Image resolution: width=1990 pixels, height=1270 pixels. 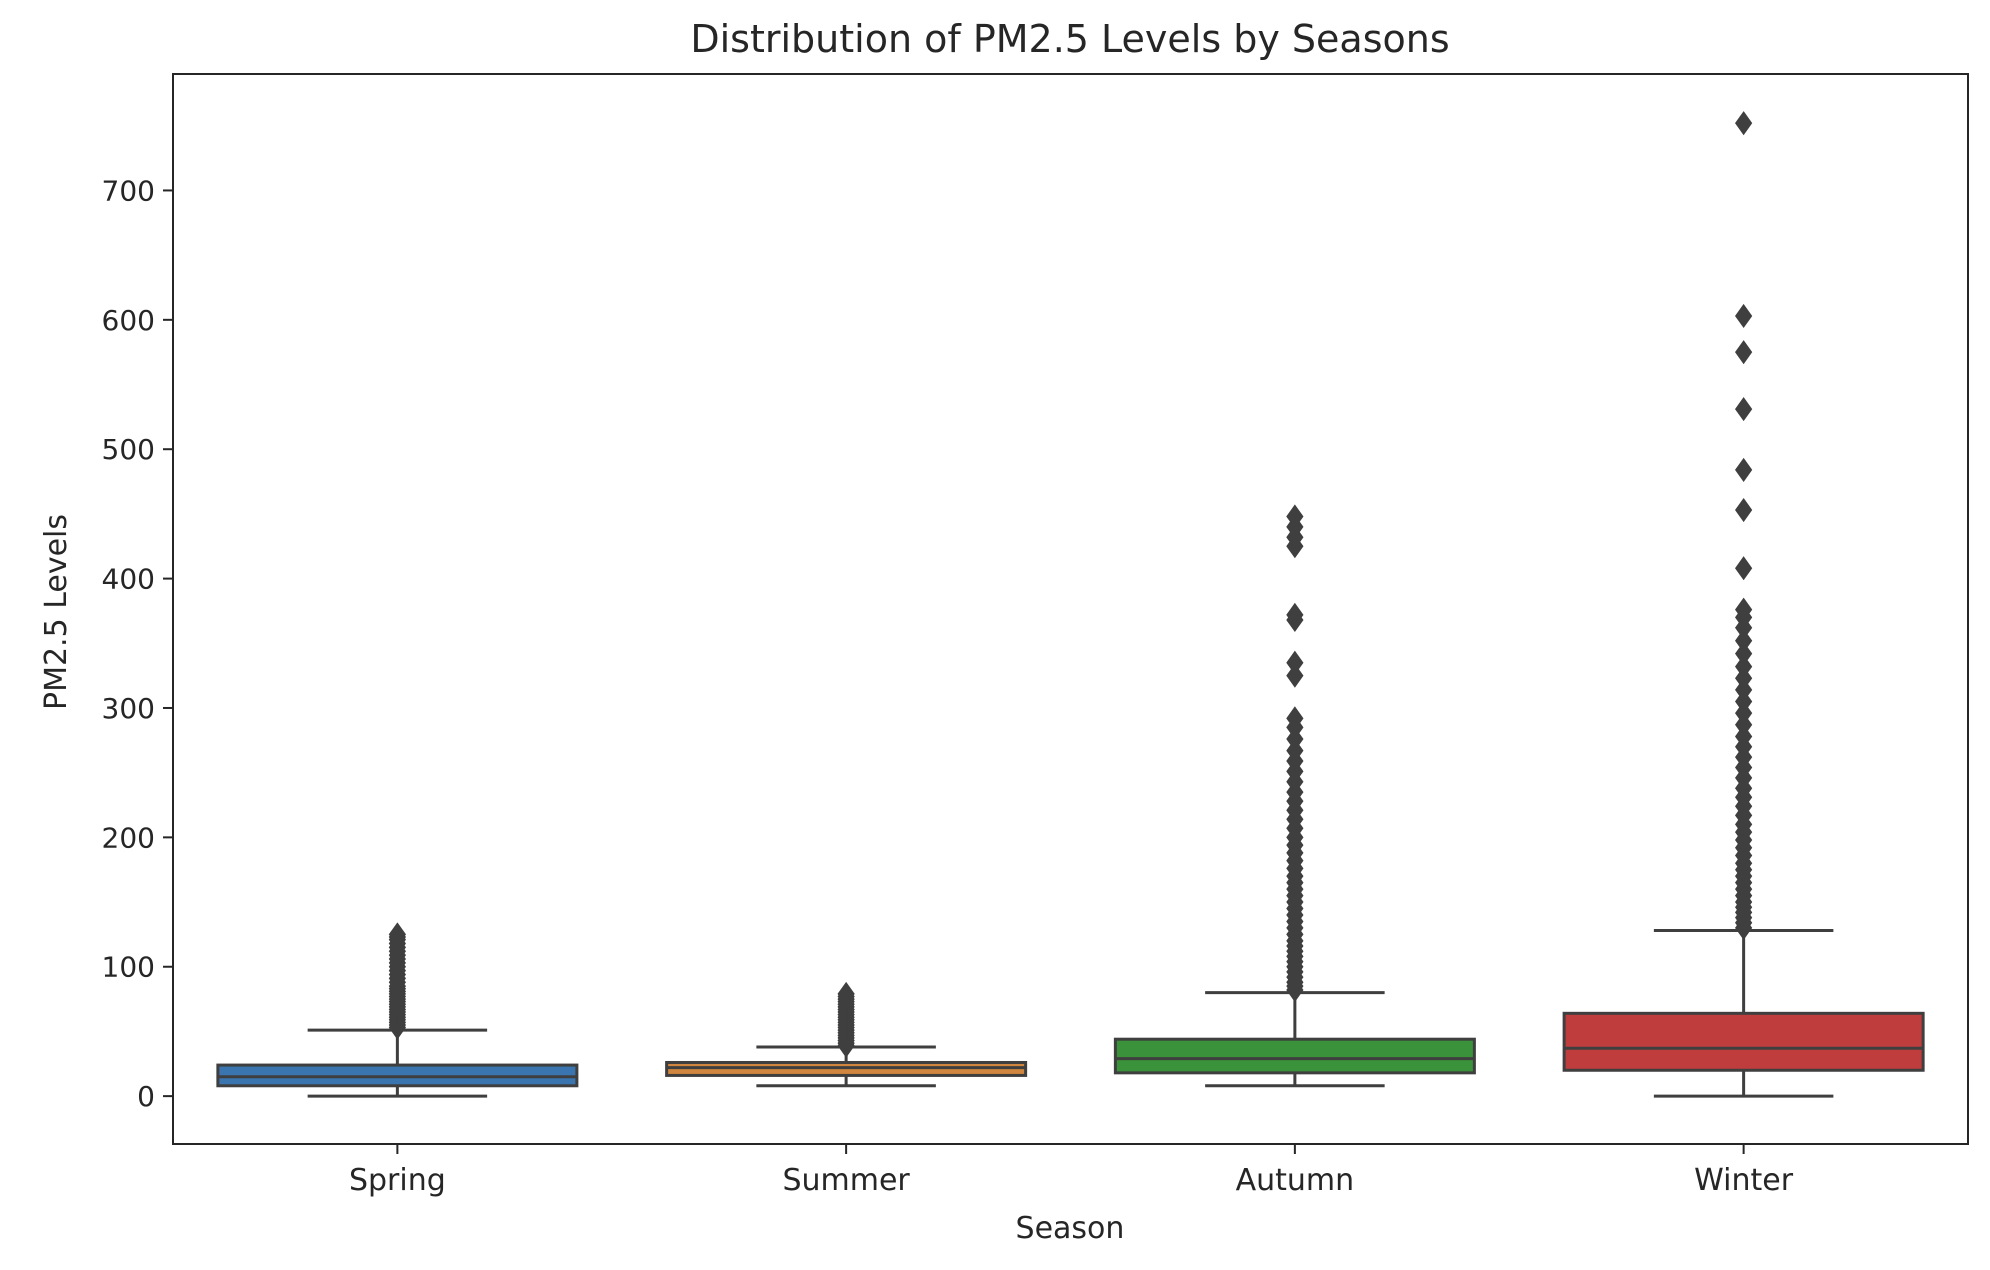 What do you see at coordinates (146, 1096) in the screenshot?
I see `y-tick-label: 0` at bounding box center [146, 1096].